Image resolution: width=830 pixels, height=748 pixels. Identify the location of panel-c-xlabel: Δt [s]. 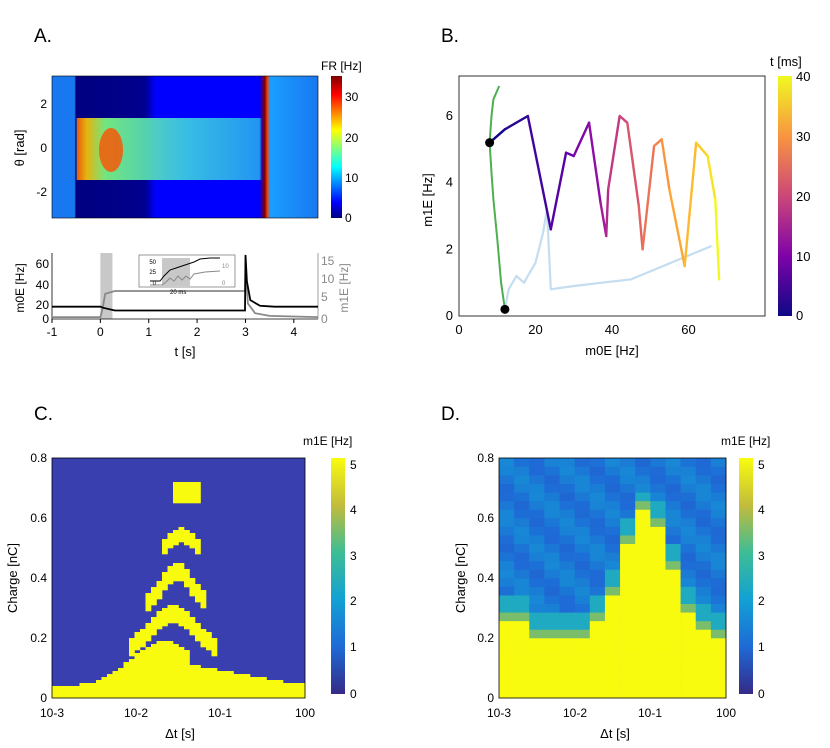
(180, 733).